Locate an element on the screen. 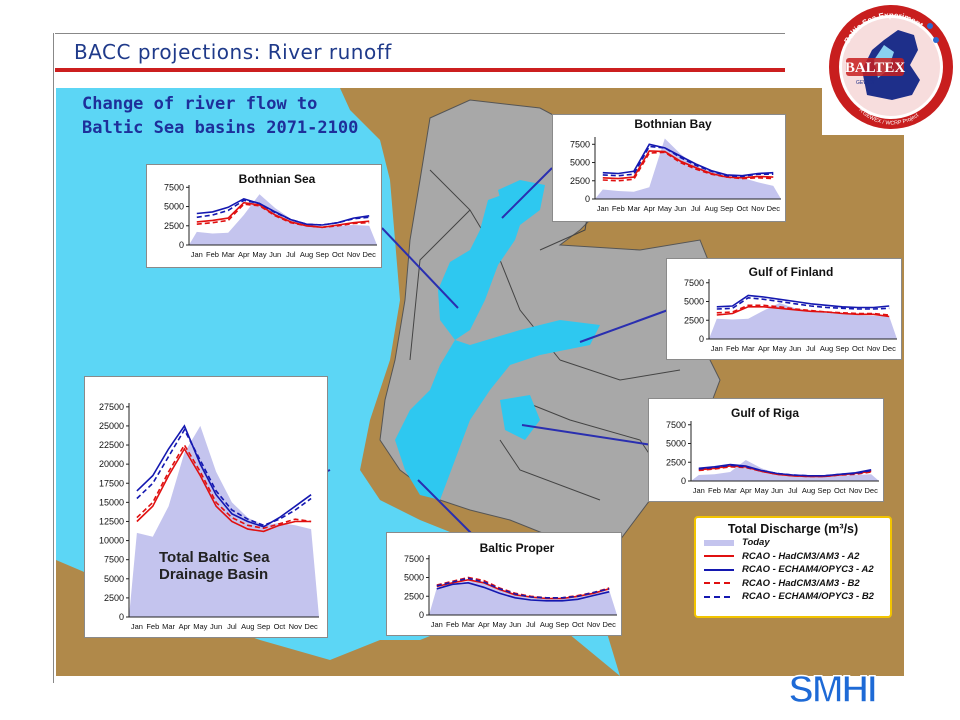  legend-title: Total Discharge (m³/s) is located at coordinates (793, 529).